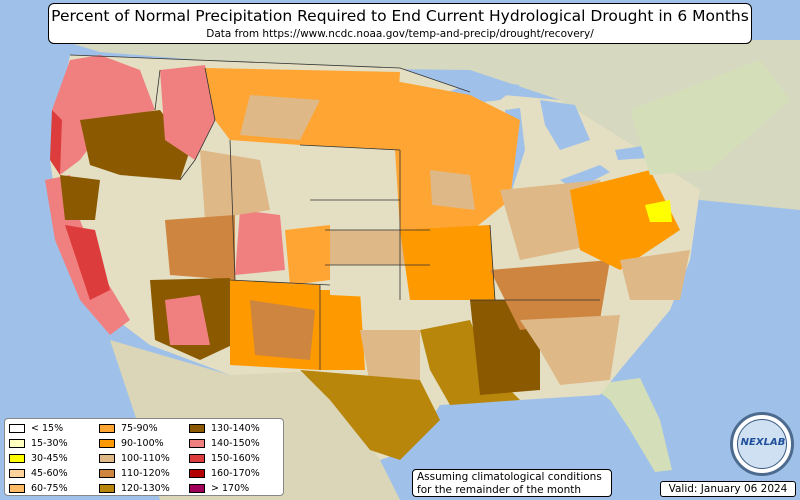  What do you see at coordinates (632, 152) in the screenshot?
I see `lake-ontario` at bounding box center [632, 152].